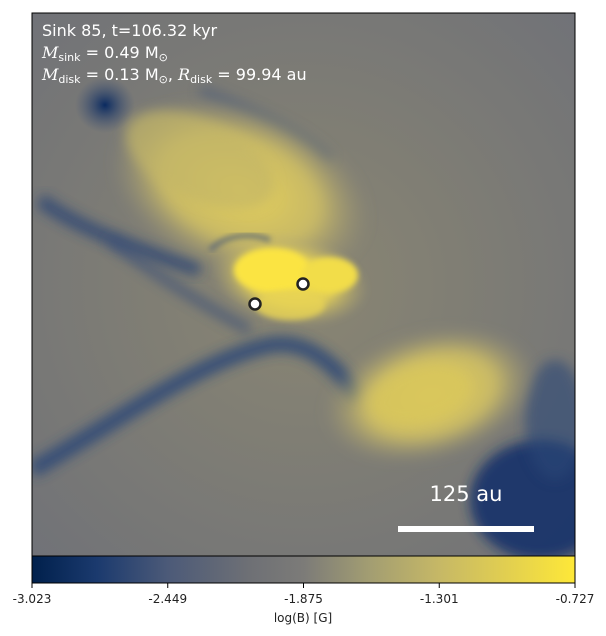  What do you see at coordinates (105, 53) in the screenshot?
I see `sink-mass: Msink = 0.49 M⊙` at bounding box center [105, 53].